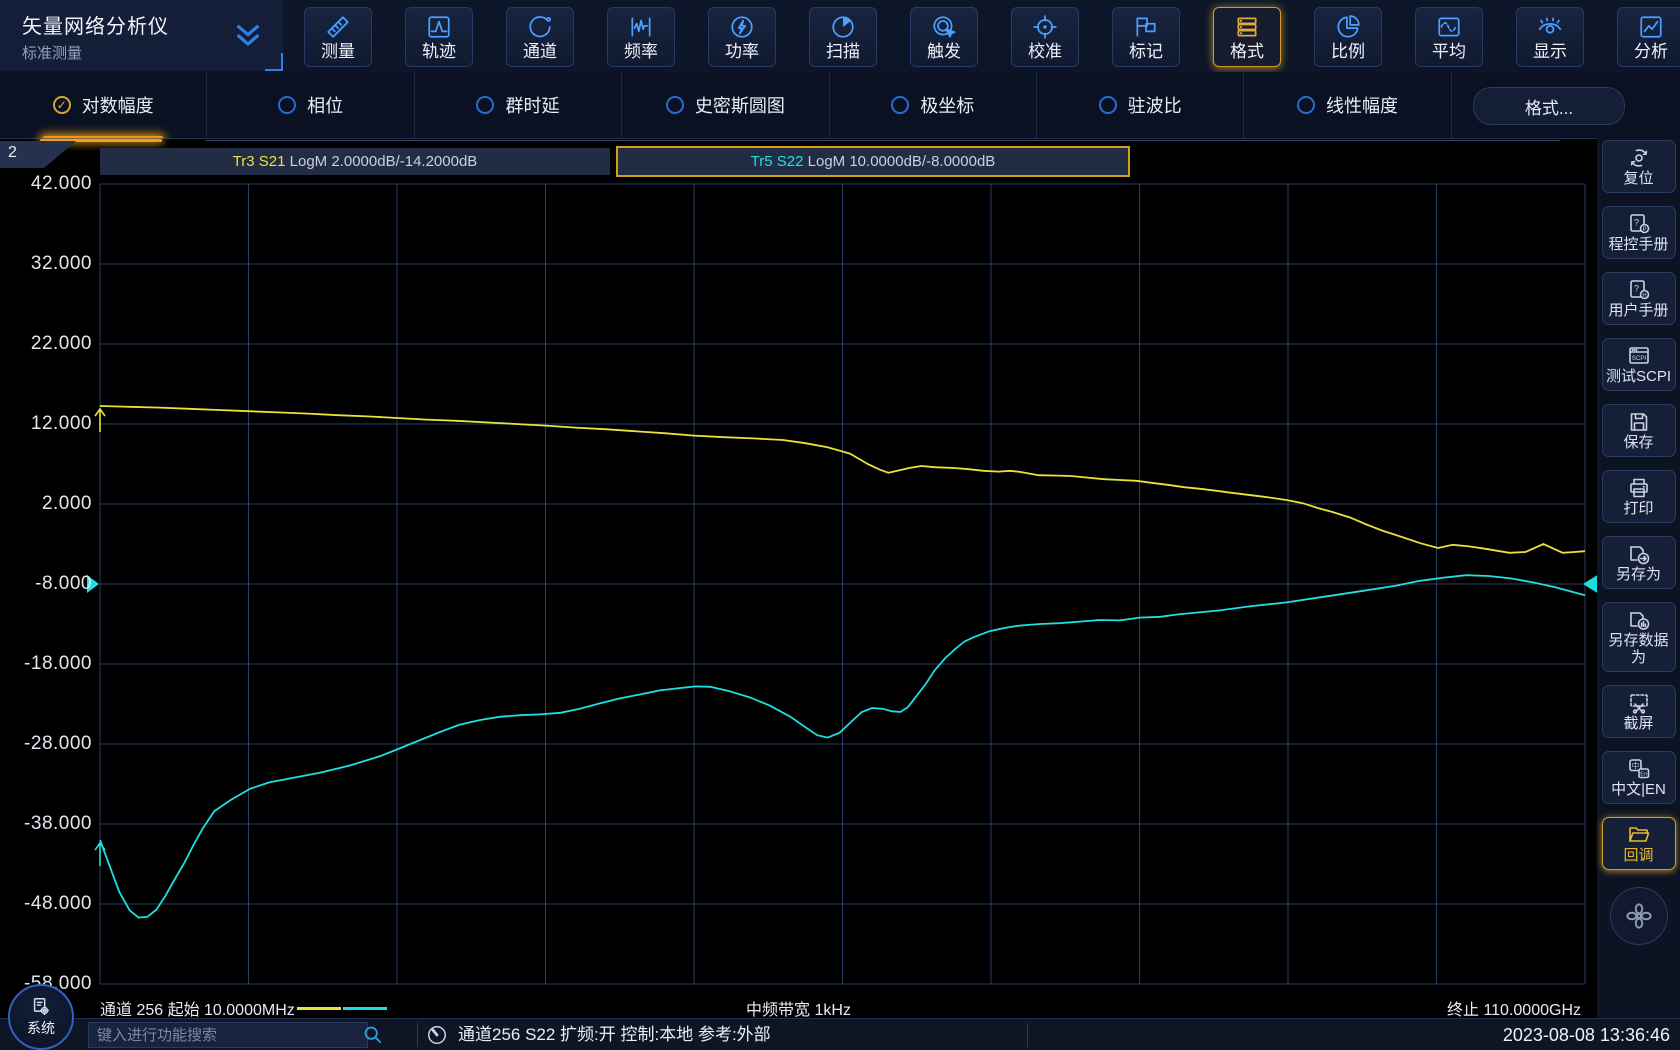  What do you see at coordinates (1638, 232) in the screenshot?
I see `sidebar-button-programming-manual: ? P 程控手册` at bounding box center [1638, 232].